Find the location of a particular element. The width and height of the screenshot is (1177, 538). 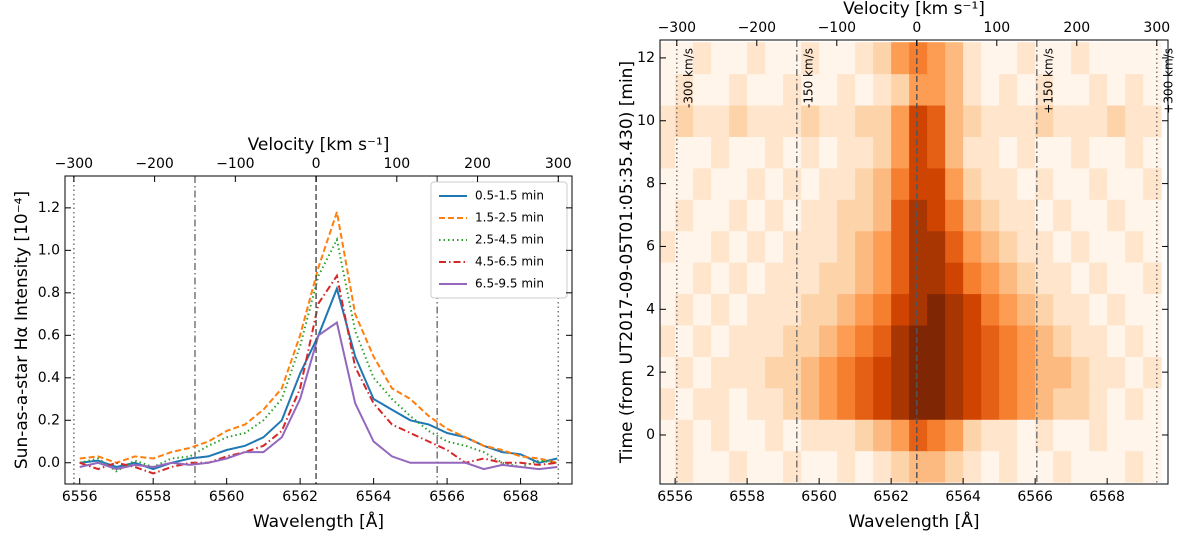

x2-tick-label: −200 is located at coordinates (757, 28).